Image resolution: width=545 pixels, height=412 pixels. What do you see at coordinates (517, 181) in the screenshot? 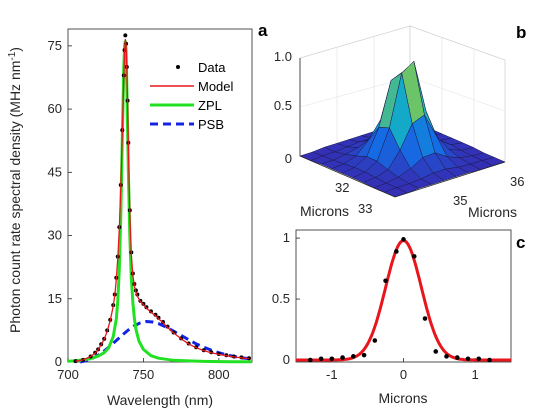
I see `panel-b-y-tick-36: 36` at bounding box center [517, 181].